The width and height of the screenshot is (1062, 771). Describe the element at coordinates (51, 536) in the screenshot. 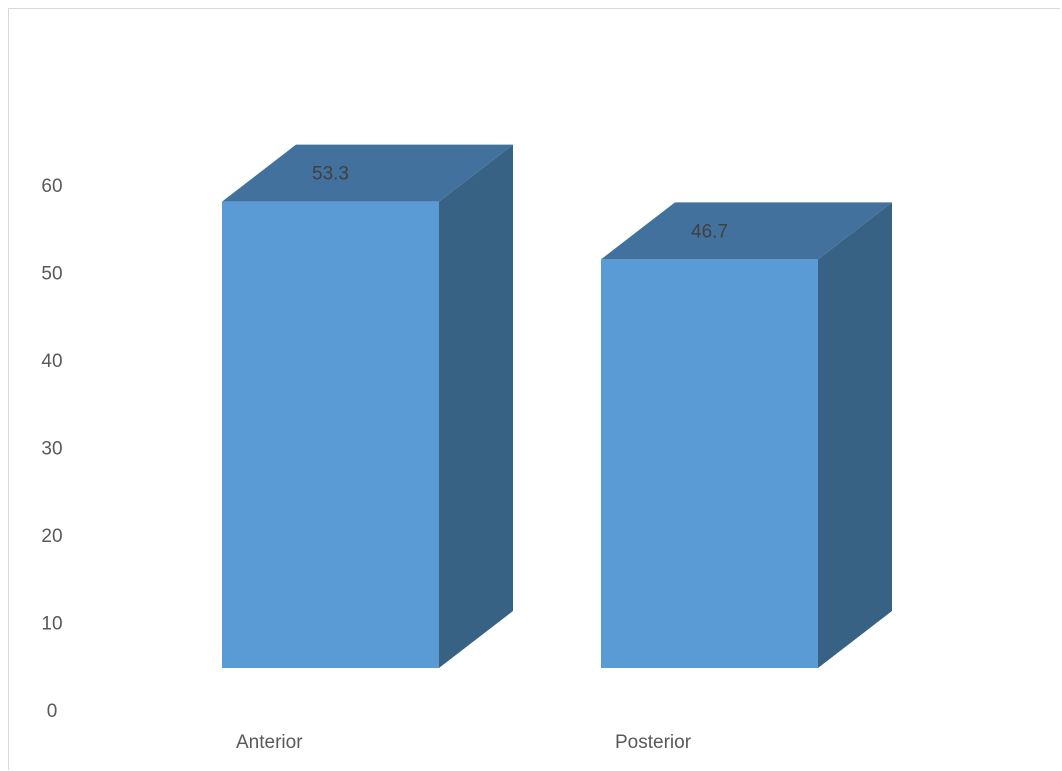

I see `y-tick-label: 20` at that location.